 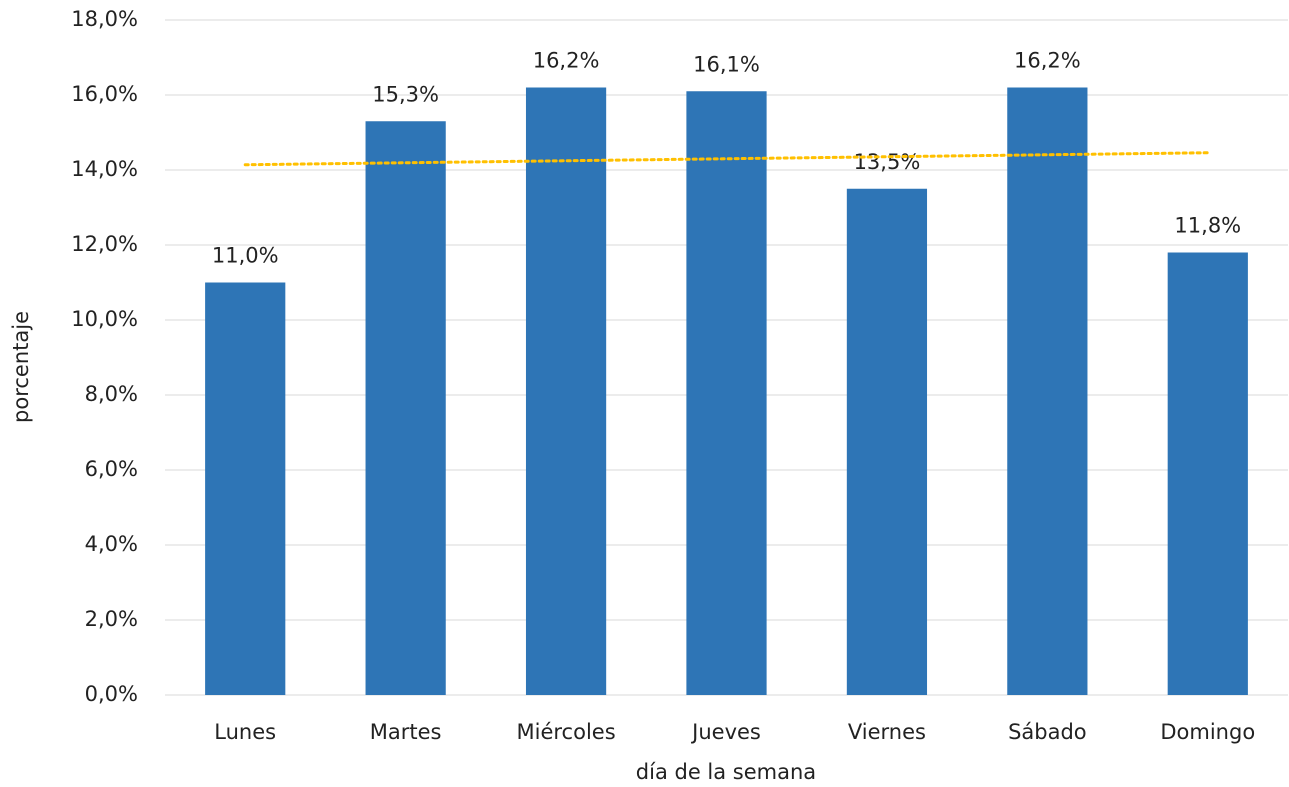 What do you see at coordinates (111, 469) in the screenshot?
I see `y-tick-label: 6,0%` at bounding box center [111, 469].